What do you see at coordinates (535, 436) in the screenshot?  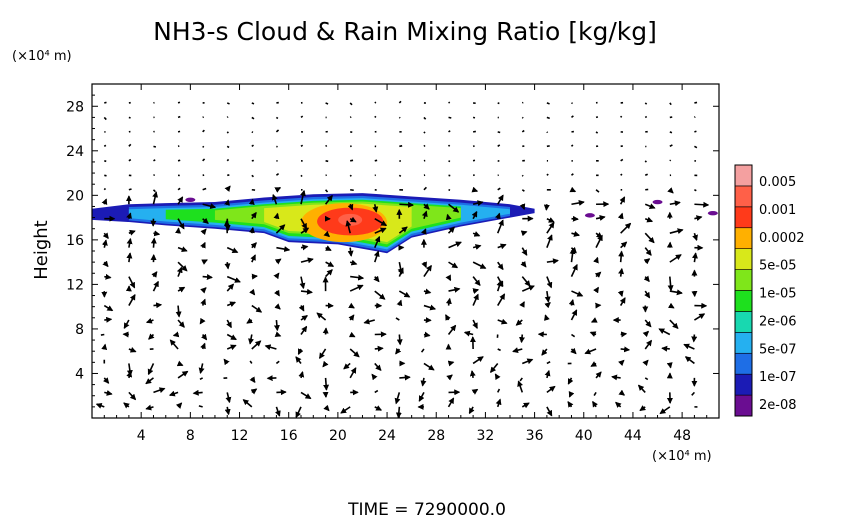 I see `x-tick-label: 36` at bounding box center [535, 436].